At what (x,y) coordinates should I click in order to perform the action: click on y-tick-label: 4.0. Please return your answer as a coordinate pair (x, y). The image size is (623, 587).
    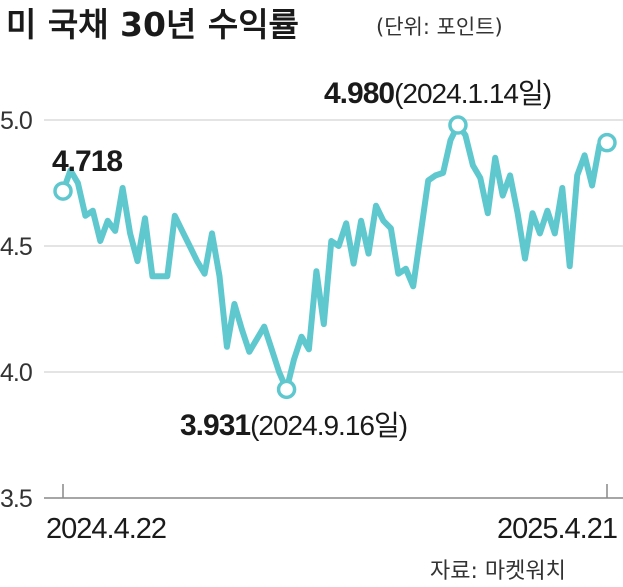
    Looking at the image, I should click on (16, 373).